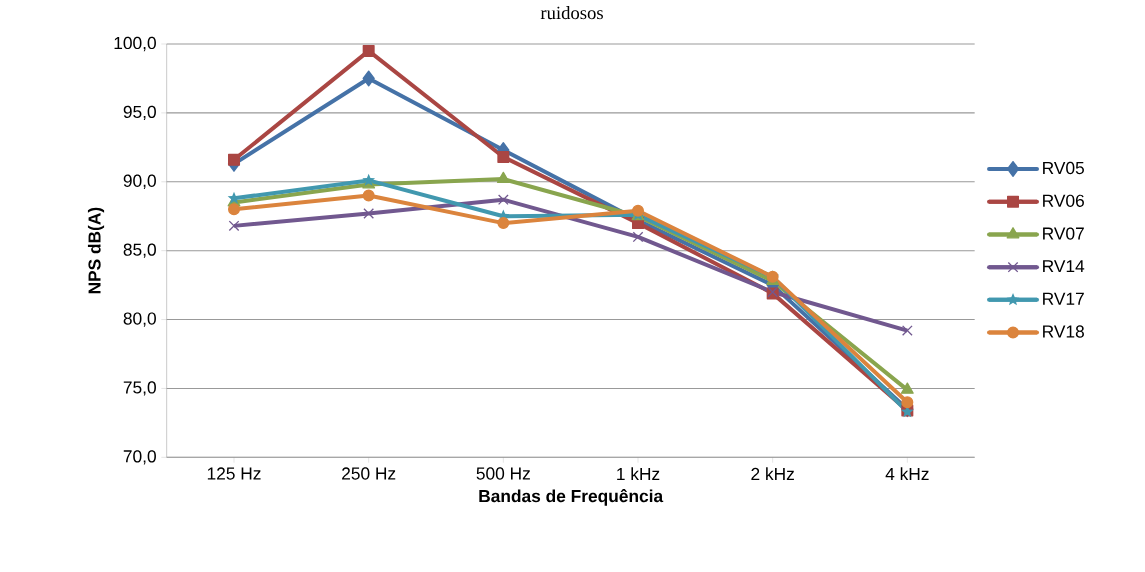  I want to click on x-tick-label: 1 kHz, so click(638, 473).